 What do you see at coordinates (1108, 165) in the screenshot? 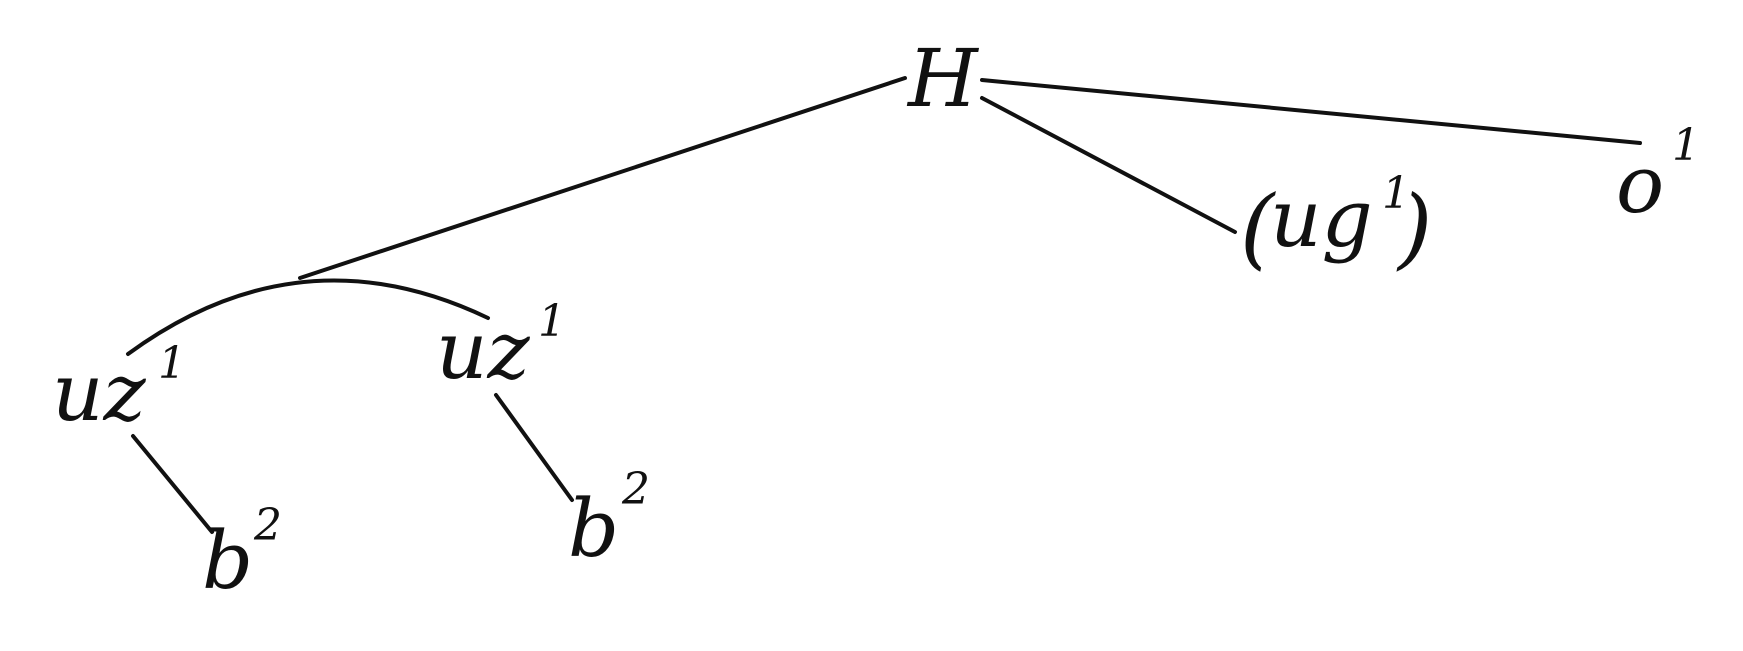
I see `edge-root-to-ug` at bounding box center [1108, 165].